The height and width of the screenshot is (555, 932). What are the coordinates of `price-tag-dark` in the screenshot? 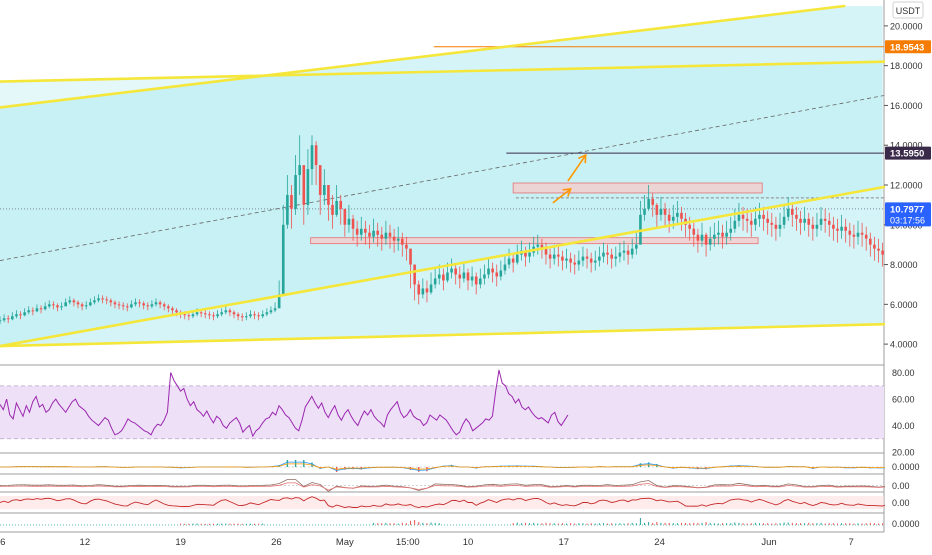 It's located at (908, 153).